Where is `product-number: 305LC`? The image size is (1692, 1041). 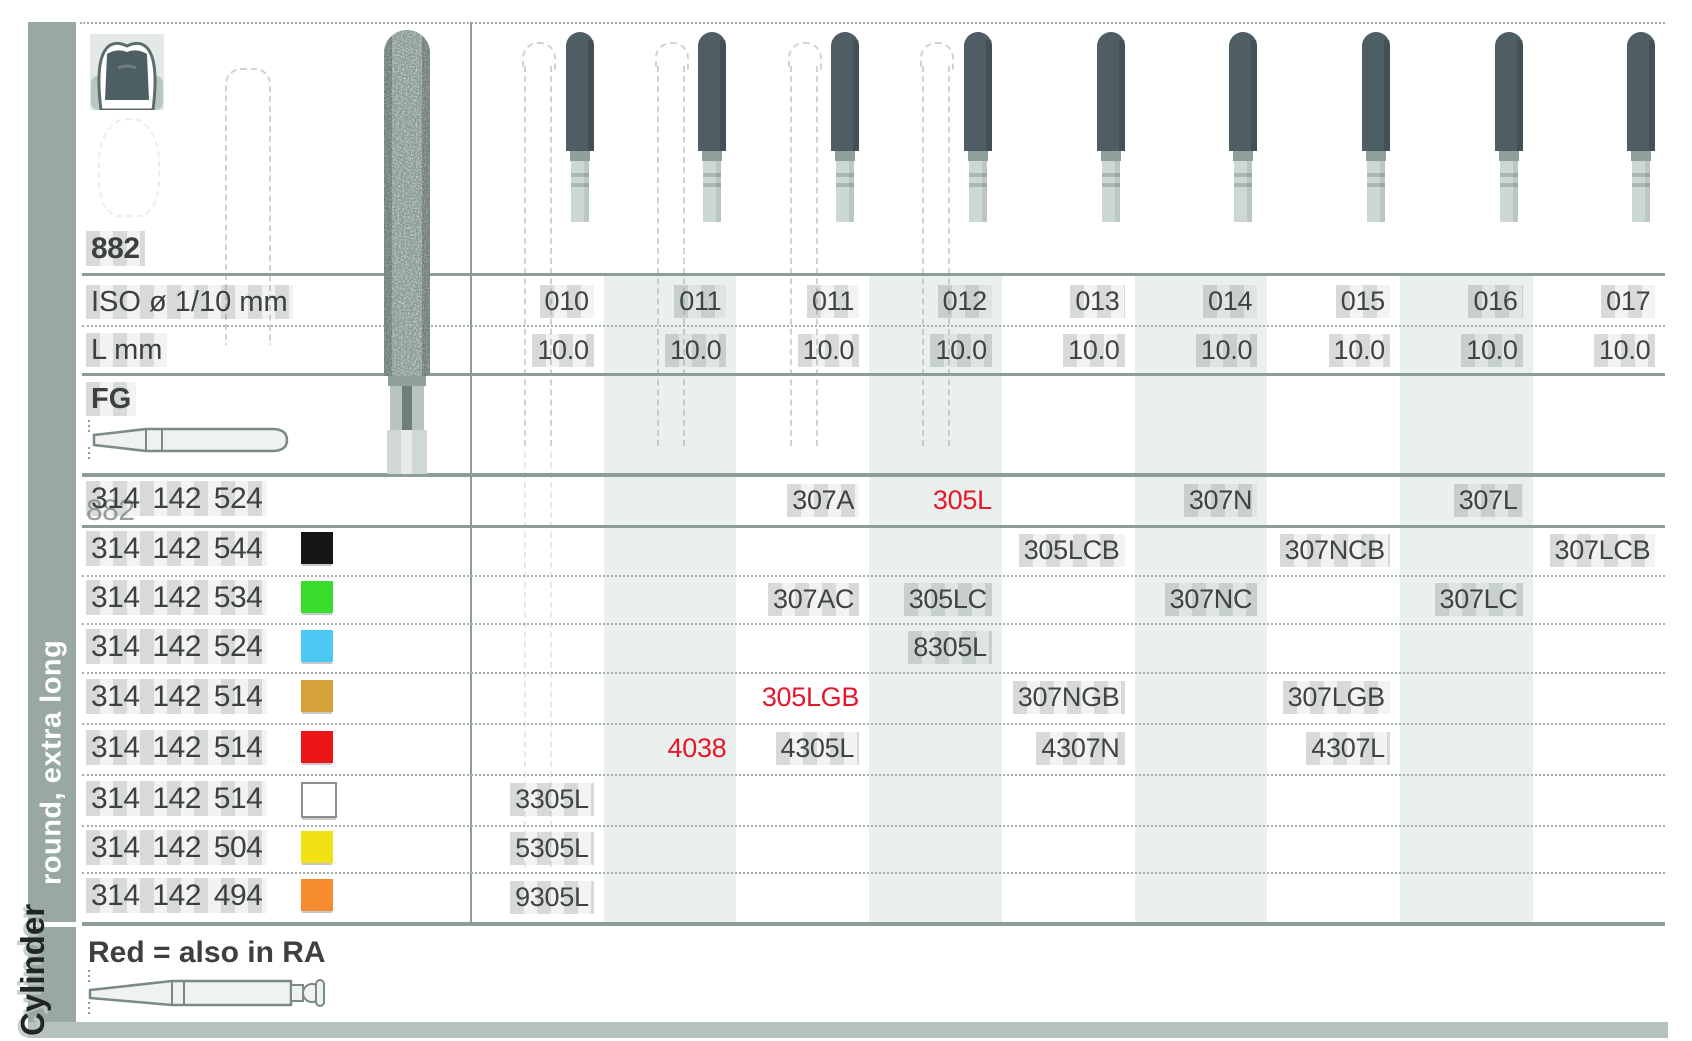
product-number: 305LC is located at coordinates (947, 599).